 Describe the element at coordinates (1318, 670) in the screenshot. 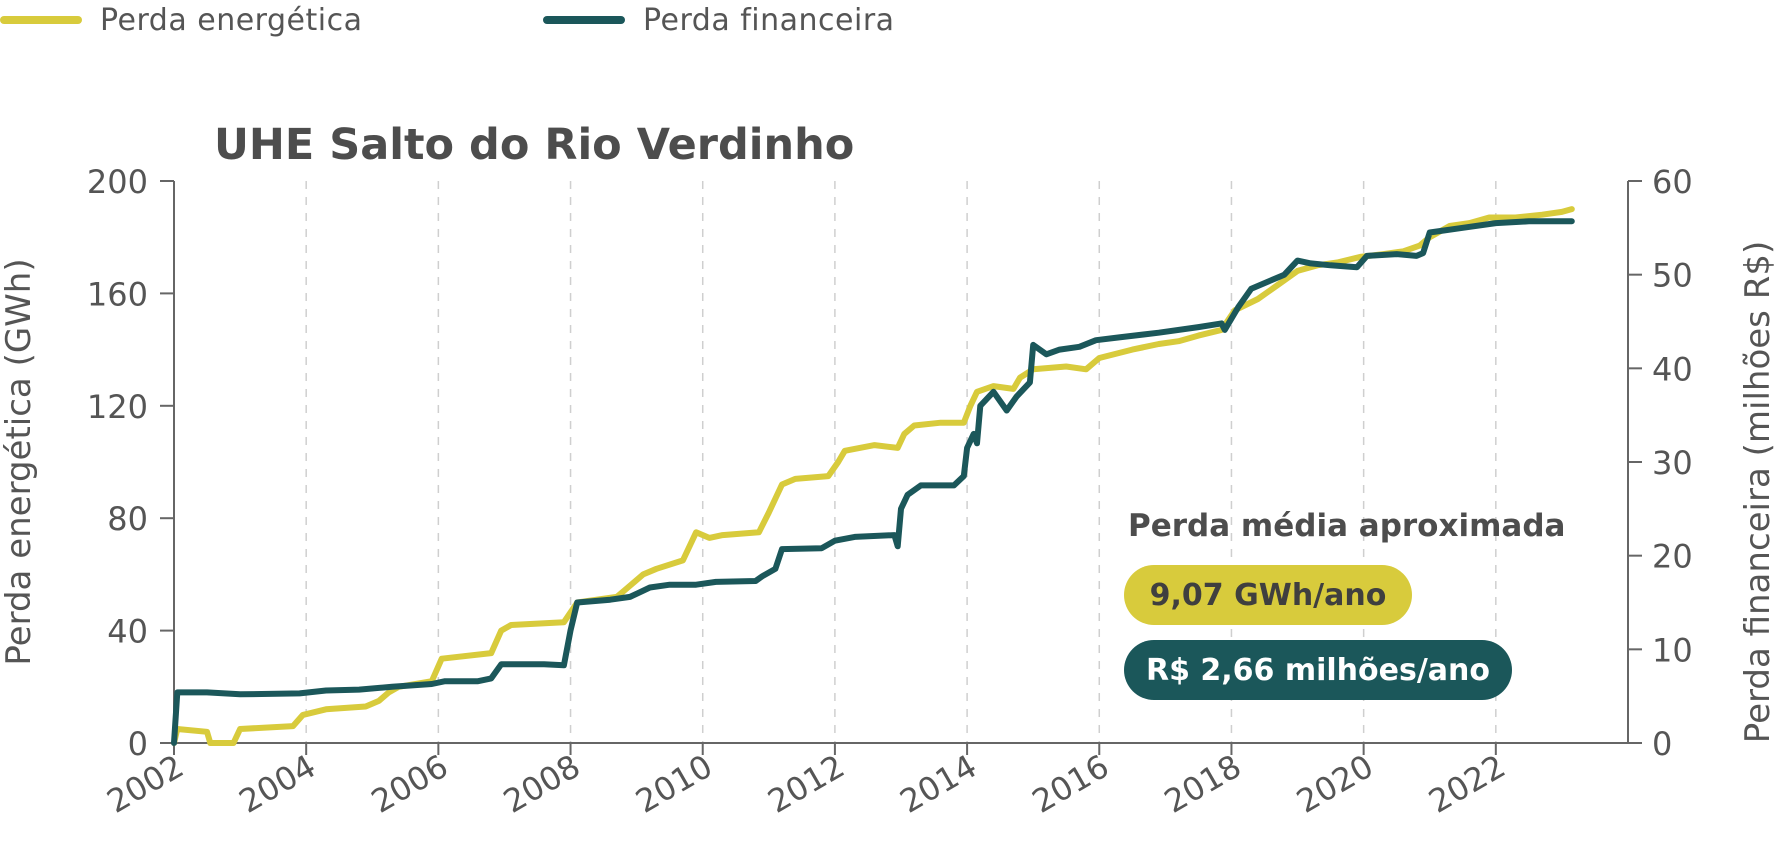

I see `finance-average-badge: R$ 2,66 milhões/ano` at that location.